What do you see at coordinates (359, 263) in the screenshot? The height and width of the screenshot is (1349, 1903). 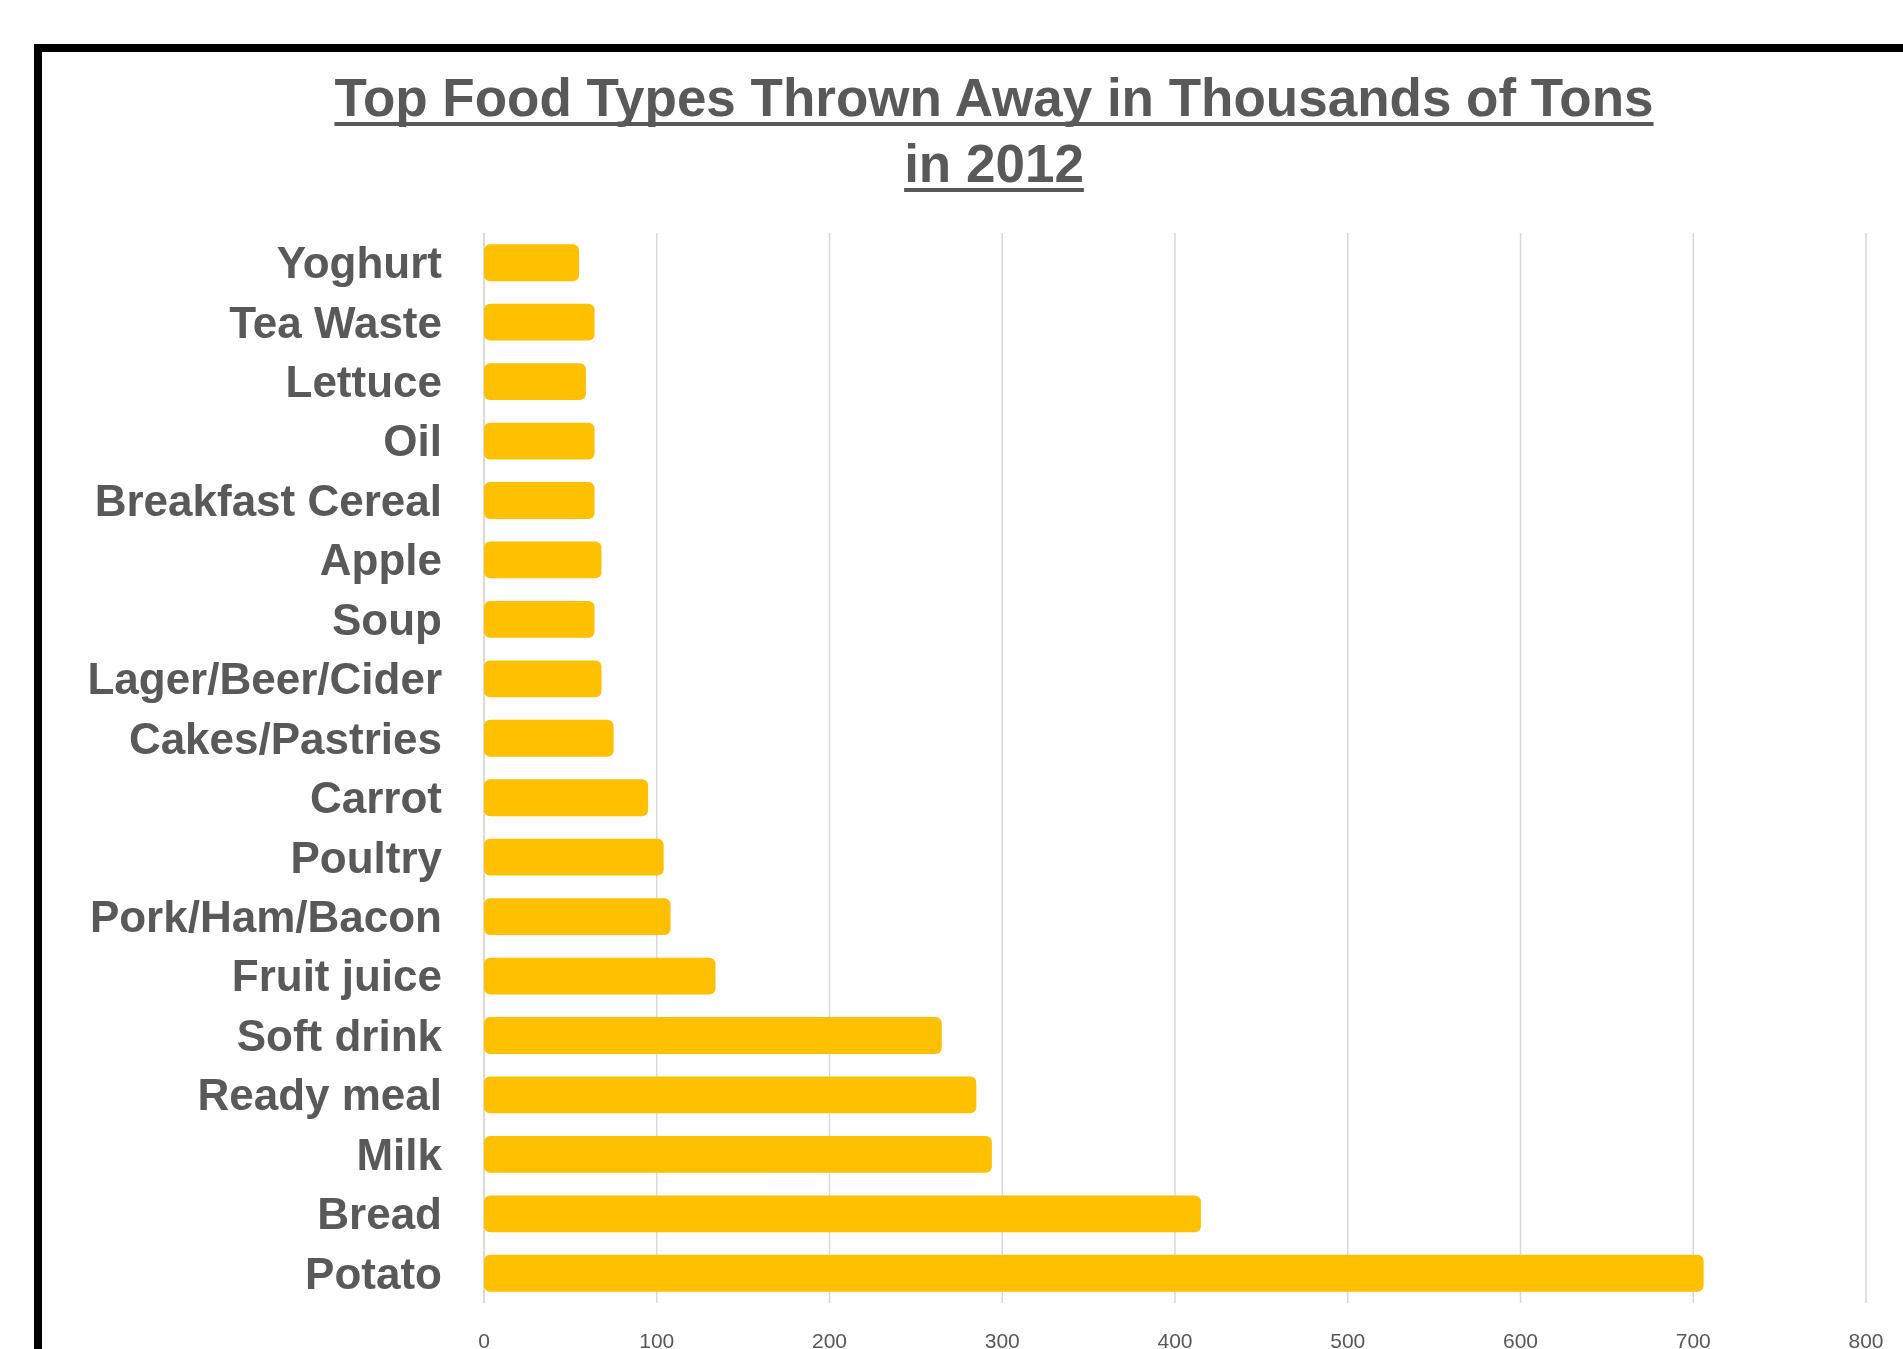 I see `y-tick-label: Yoghurt` at bounding box center [359, 263].